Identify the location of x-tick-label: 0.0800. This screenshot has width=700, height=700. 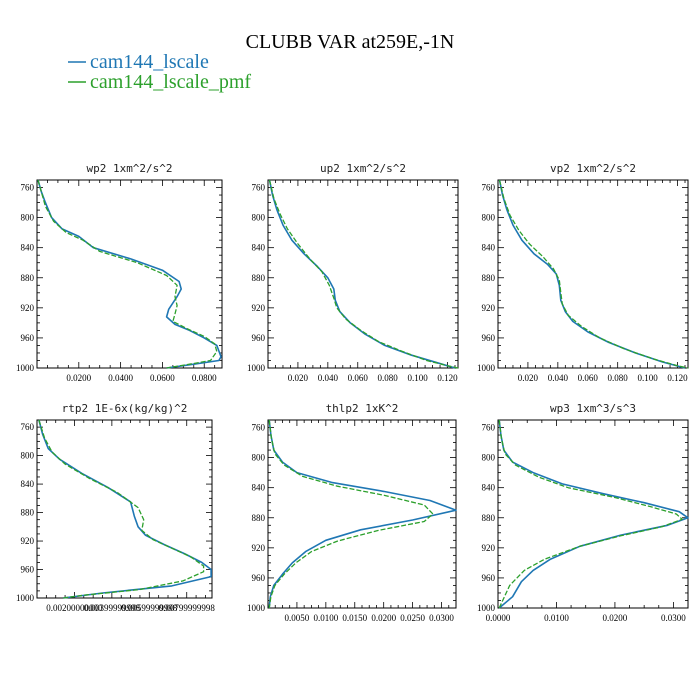
(204, 378).